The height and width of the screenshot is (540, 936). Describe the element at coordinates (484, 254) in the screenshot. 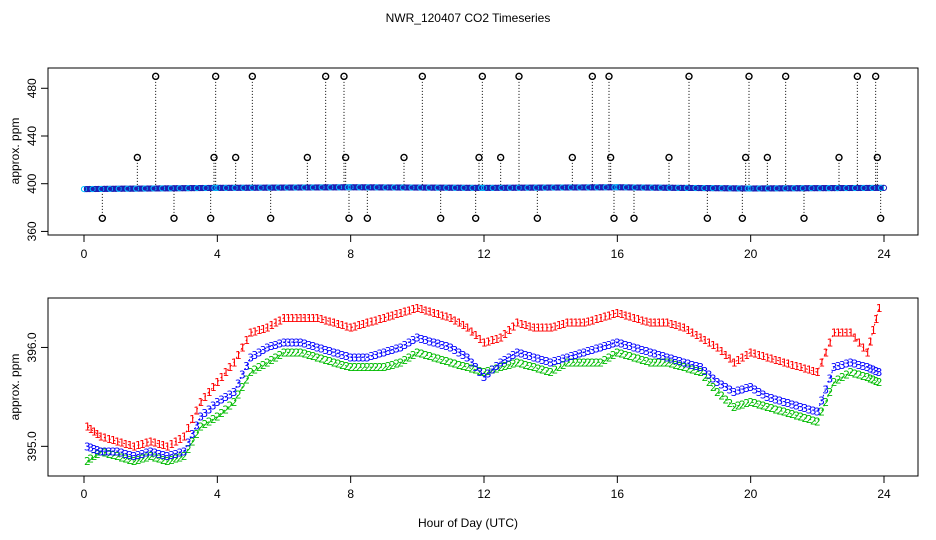

I see `top-x-tick-label: 12` at that location.